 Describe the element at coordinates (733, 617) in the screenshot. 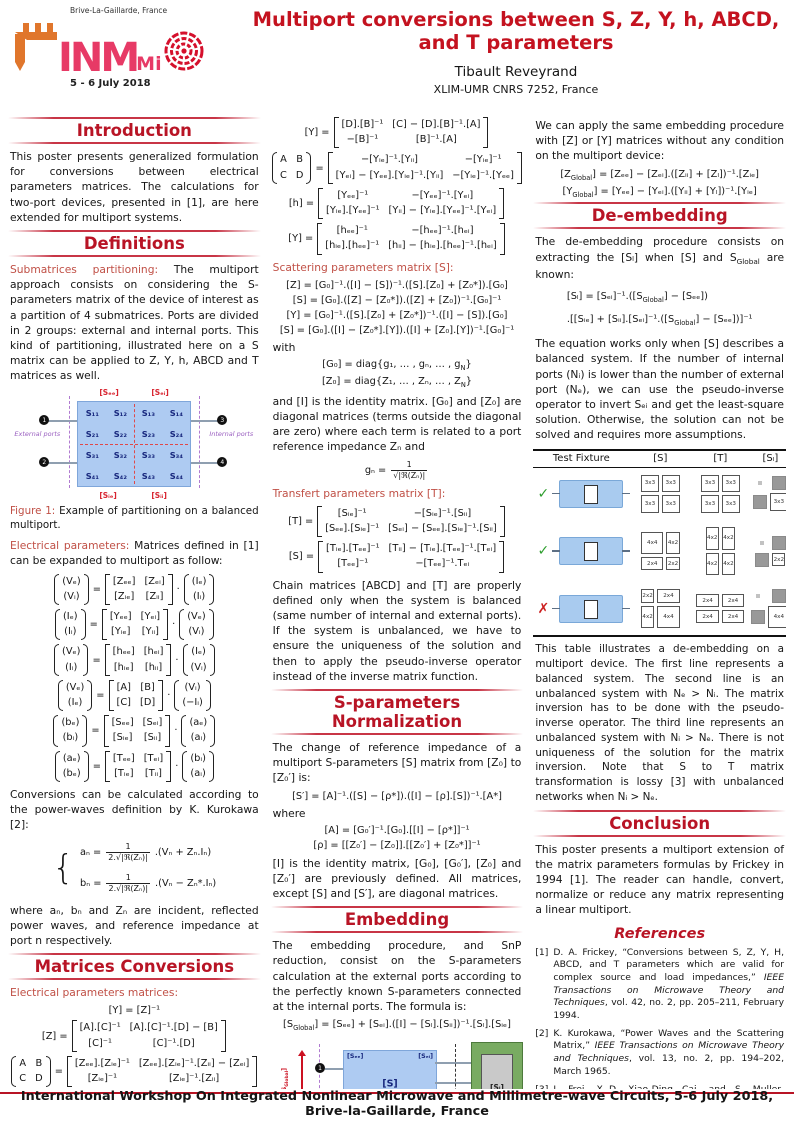

I see `matrix-size-box: 2x4` at that location.